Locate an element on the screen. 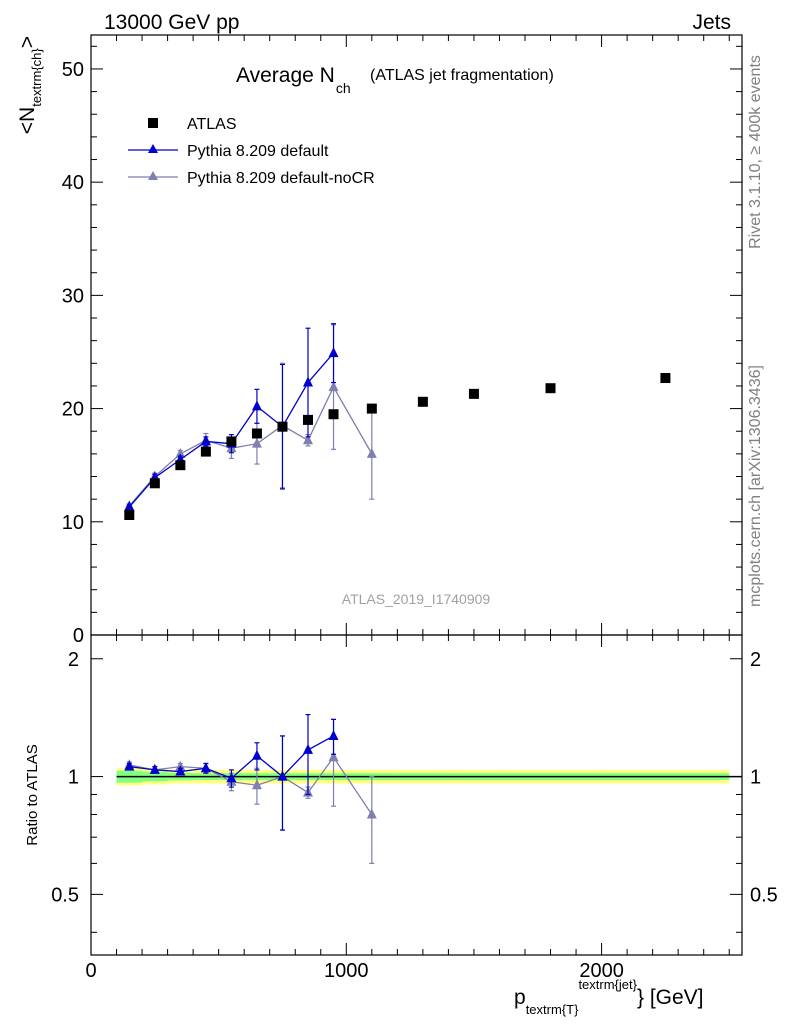 Image resolution: width=786 pixels, height=1024 pixels. default-line is located at coordinates (231, 430).